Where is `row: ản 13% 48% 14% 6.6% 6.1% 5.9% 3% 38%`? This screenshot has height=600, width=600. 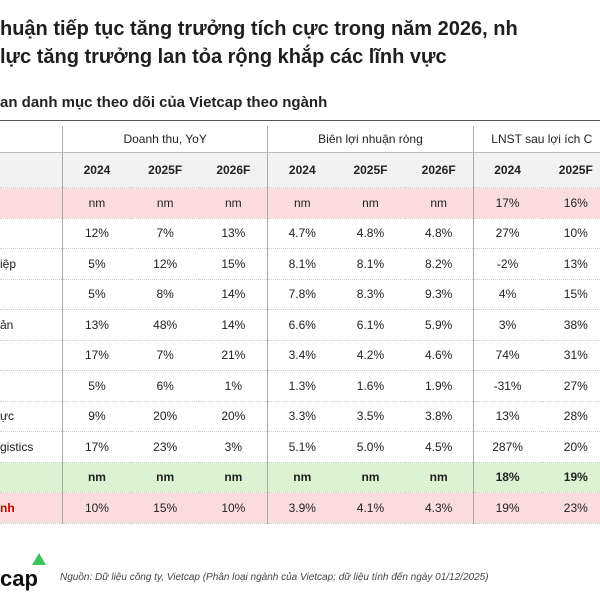
row: ản 13% 48% 14% 6.6% 6.1% 5.9% 3% 38% is located at coordinates (300, 325).